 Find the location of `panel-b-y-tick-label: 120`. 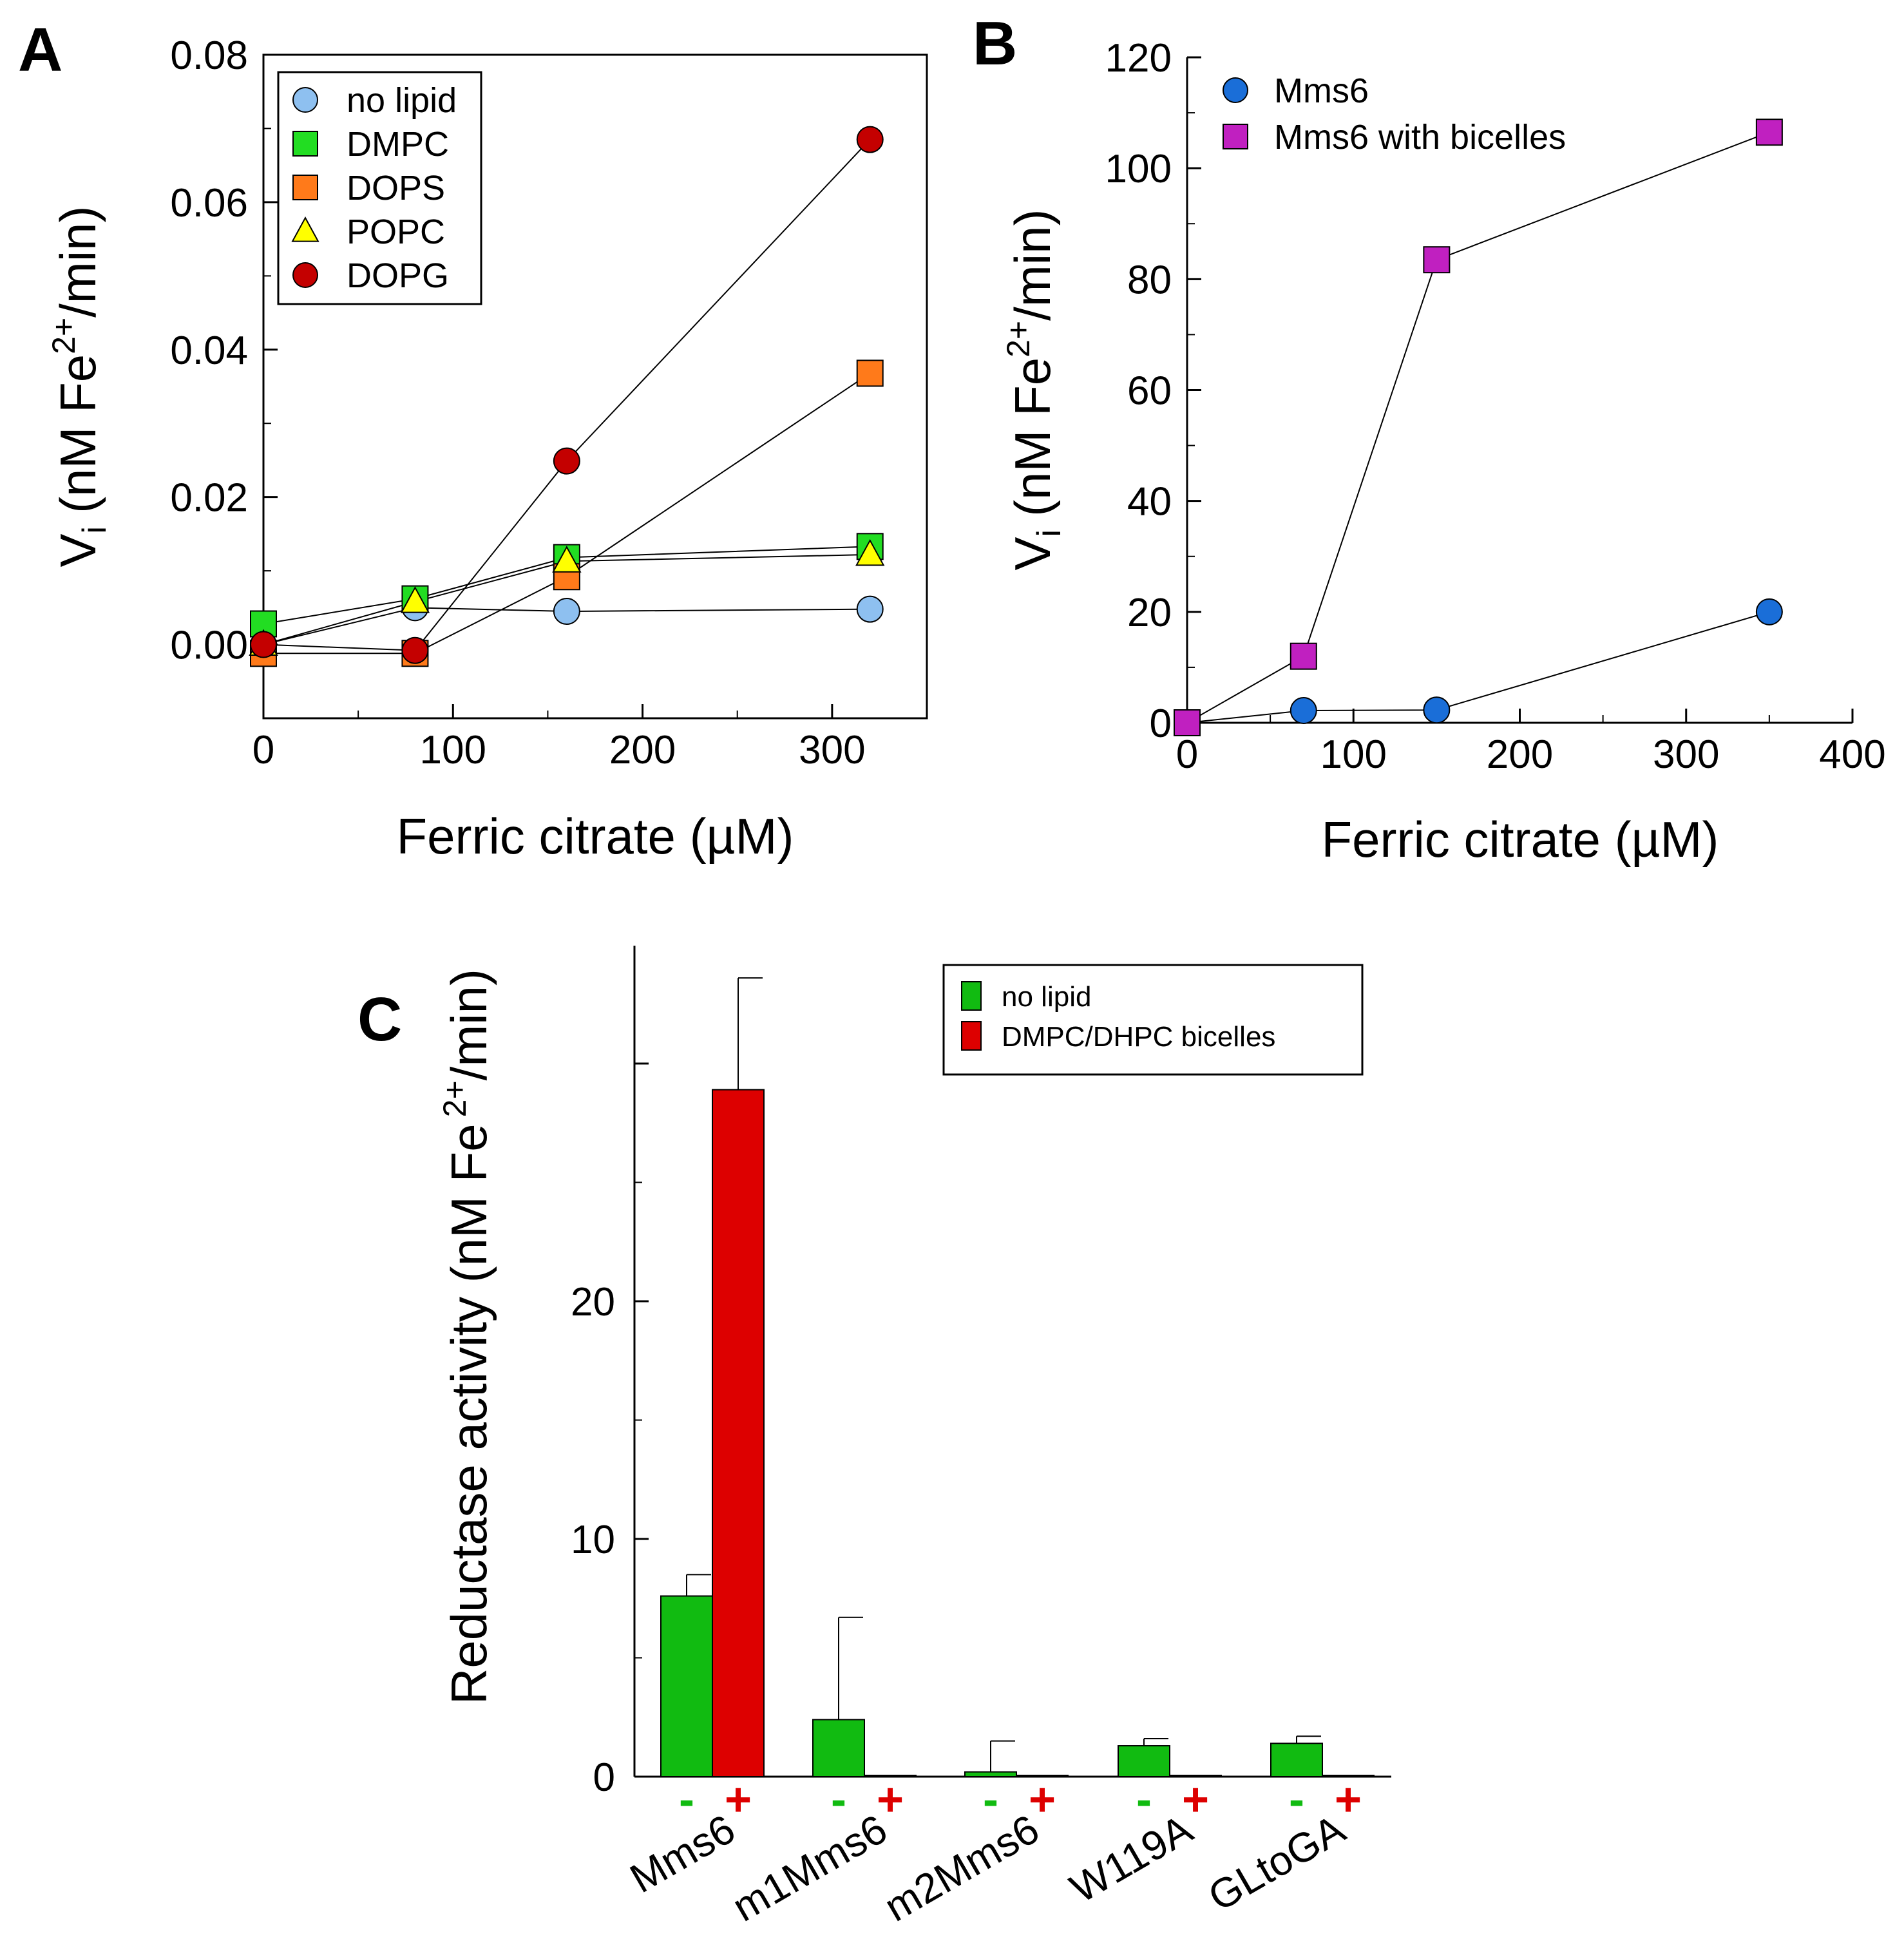

panel-b-y-tick-label: 120 is located at coordinates (1138, 58).